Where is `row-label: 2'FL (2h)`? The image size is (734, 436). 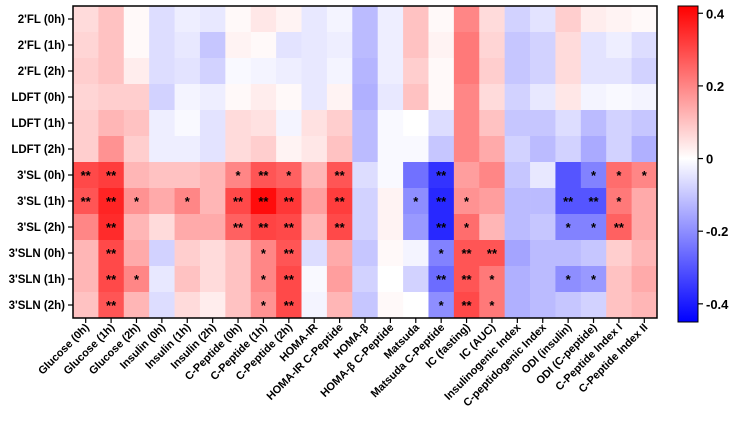
row-label: 2'FL (2h) is located at coordinates (41, 72).